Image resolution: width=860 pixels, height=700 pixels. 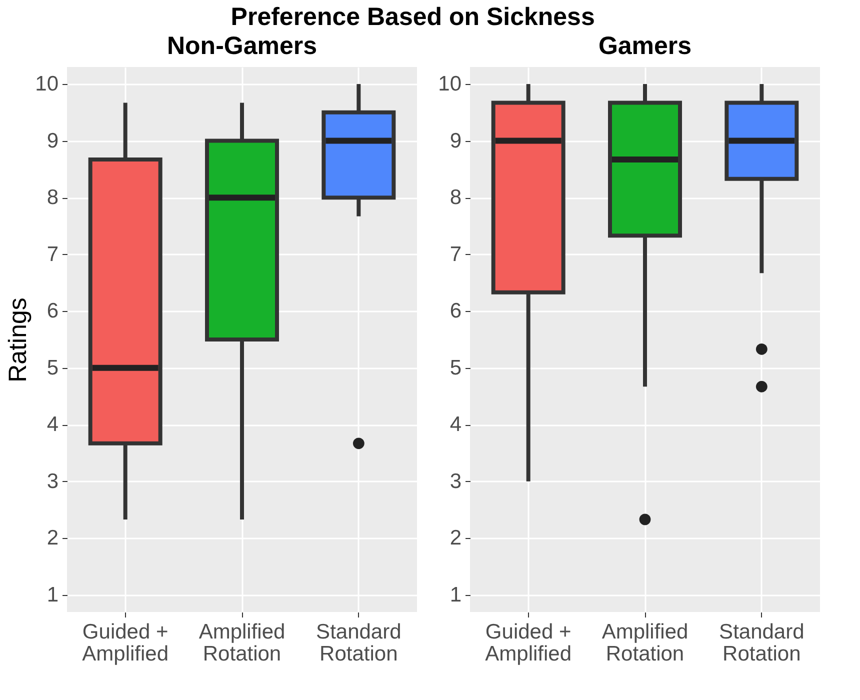 What do you see at coordinates (412, 17) in the screenshot?
I see `text: Preference Based on Sickness` at bounding box center [412, 17].